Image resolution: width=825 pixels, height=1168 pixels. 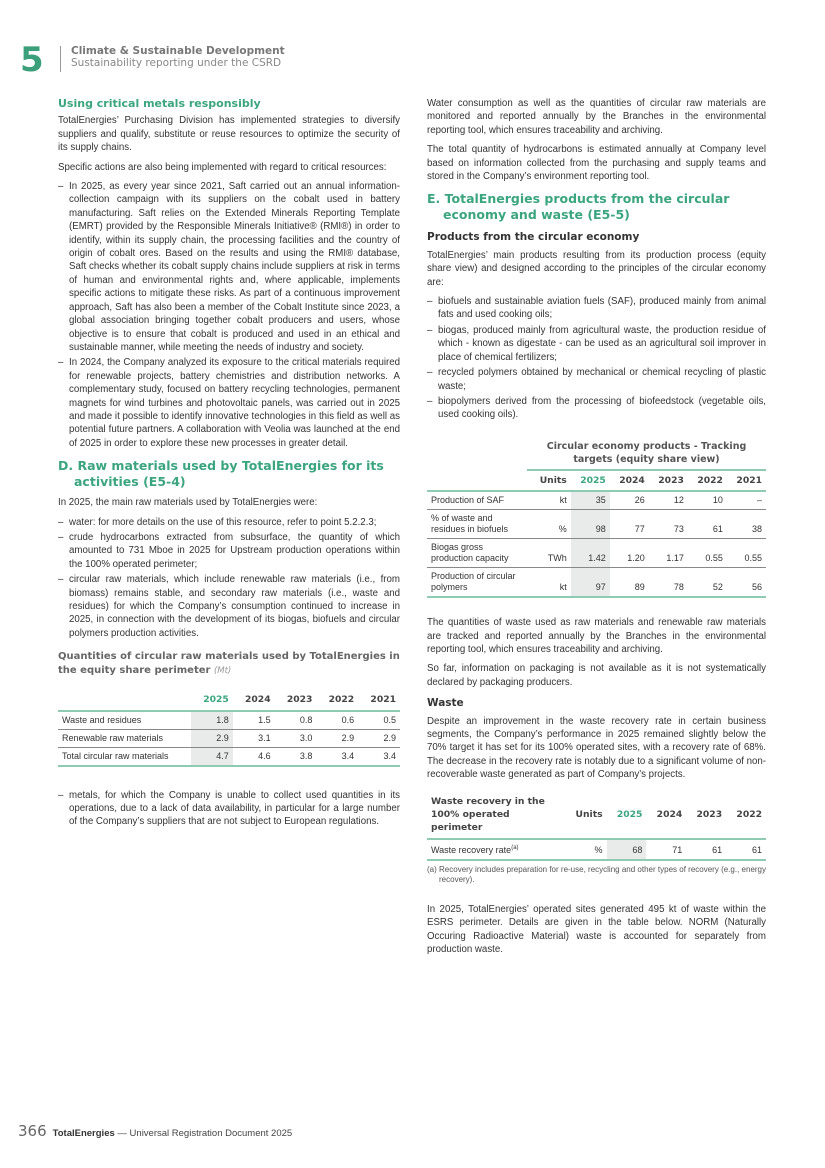 What do you see at coordinates (668, 524) in the screenshot?
I see `cell: 73` at bounding box center [668, 524].